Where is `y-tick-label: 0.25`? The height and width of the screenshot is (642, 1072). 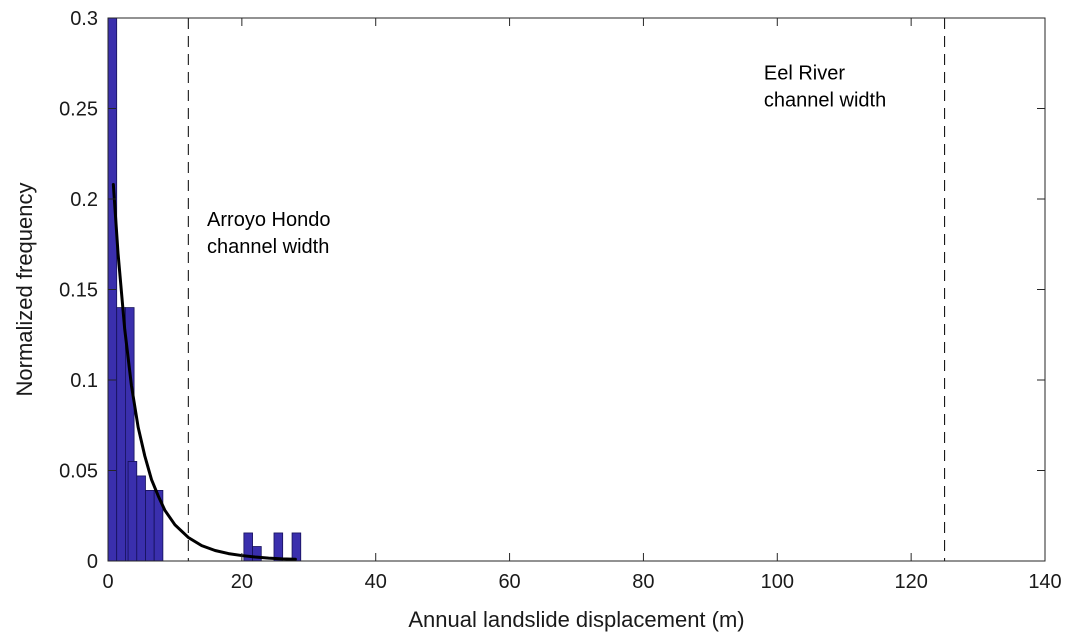 y-tick-label: 0.25 is located at coordinates (78, 110).